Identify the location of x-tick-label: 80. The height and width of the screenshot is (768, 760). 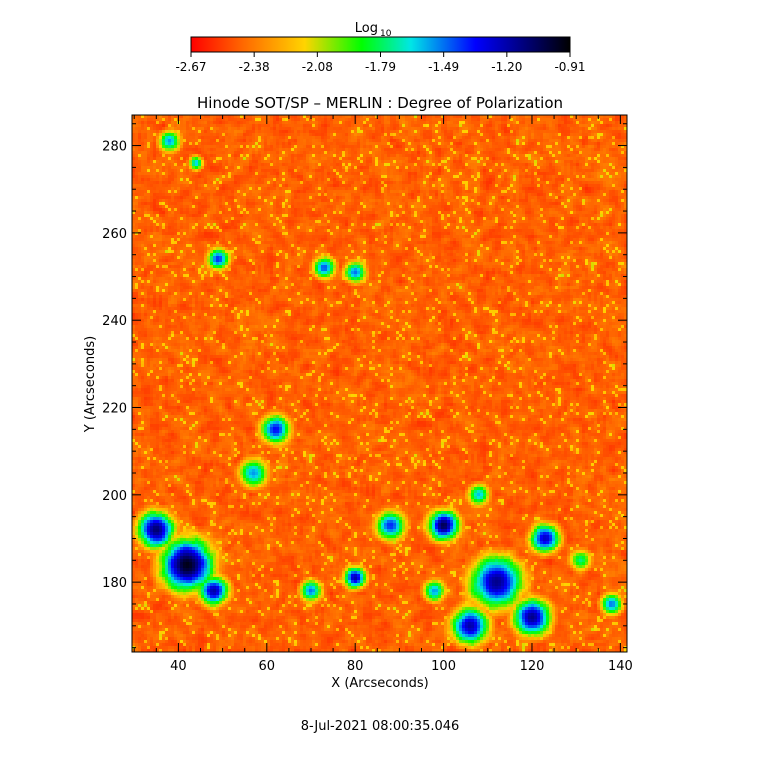
(355, 666).